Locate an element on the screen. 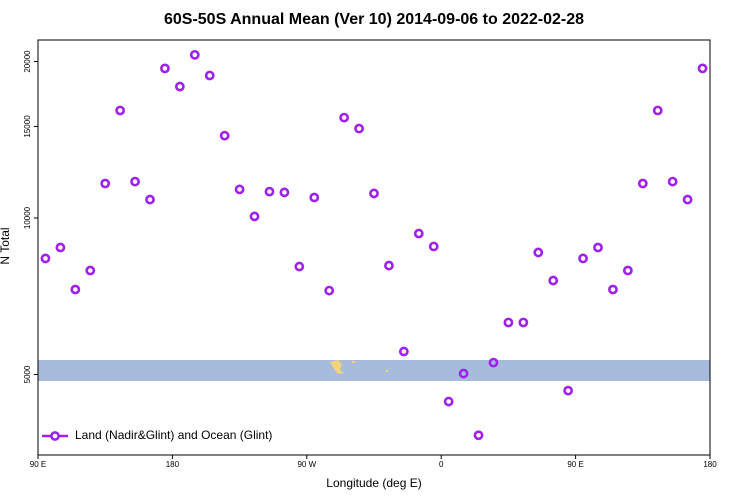 The width and height of the screenshot is (750, 500). x-tick-label: 90 W is located at coordinates (306, 464).